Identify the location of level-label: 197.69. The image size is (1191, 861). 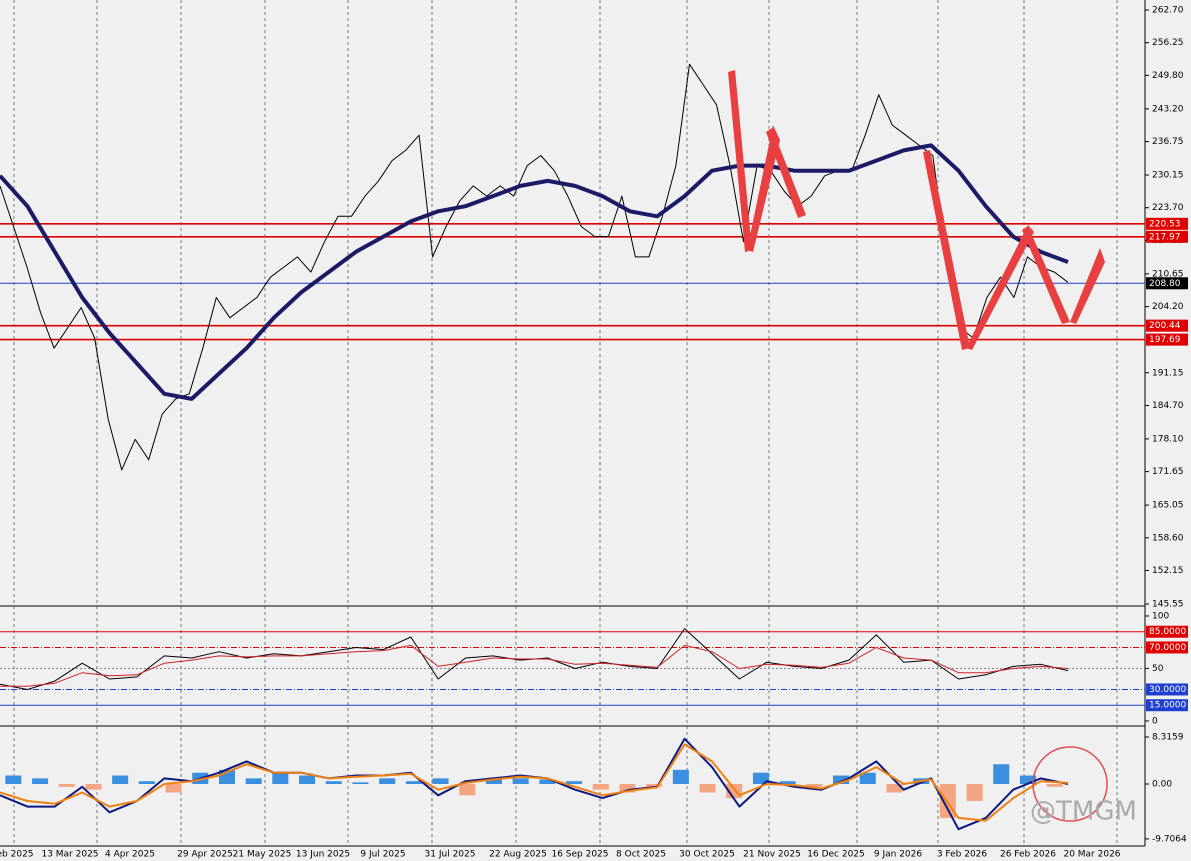
(1165, 340).